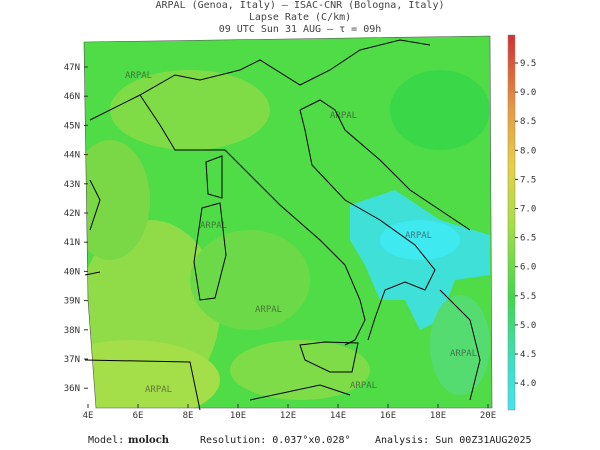 The width and height of the screenshot is (600, 450). Describe the element at coordinates (488, 416) in the screenshot. I see `lon-label: 20E` at that location.